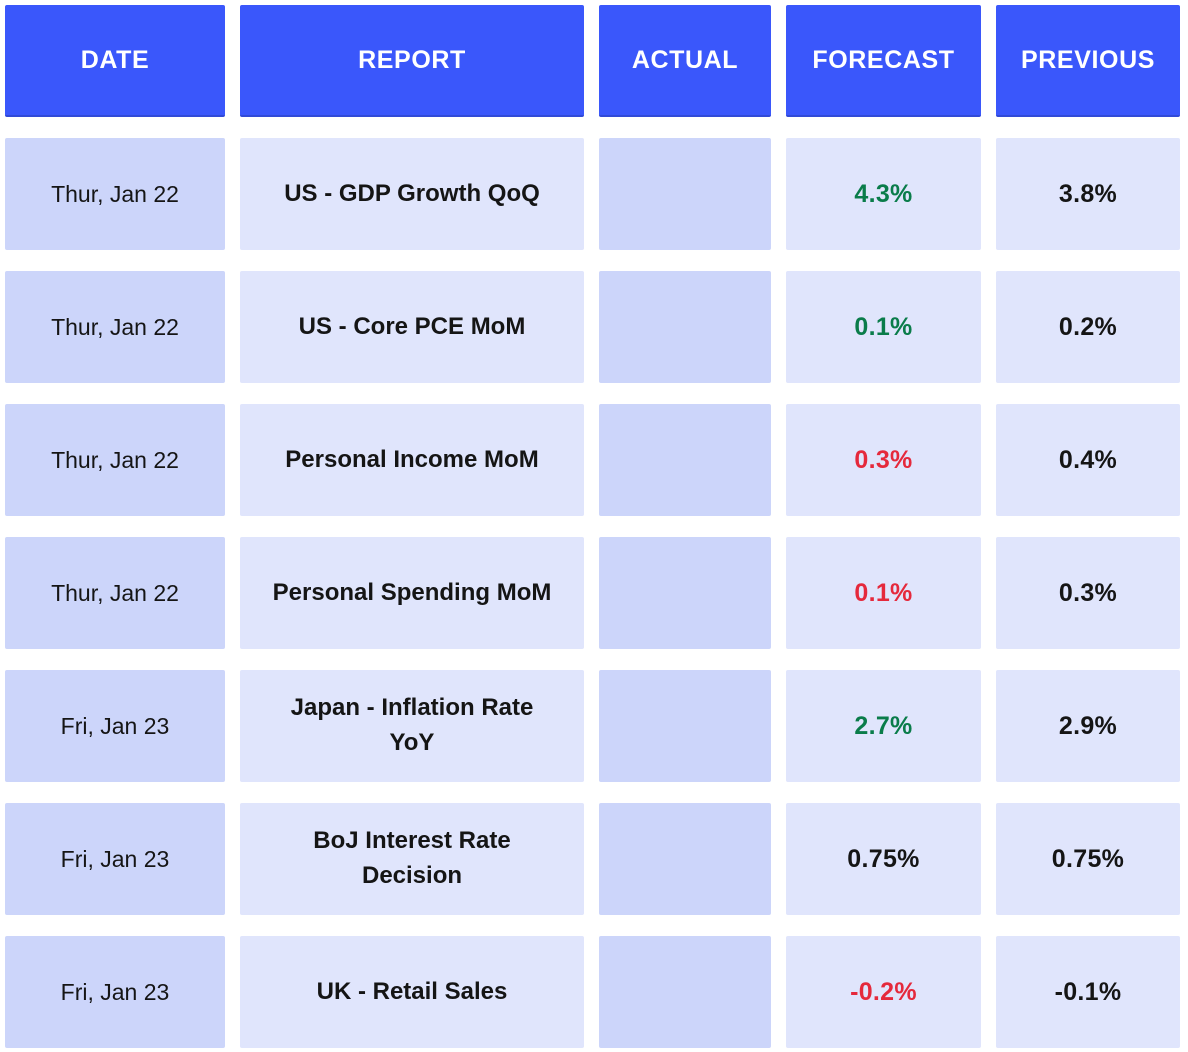 The height and width of the screenshot is (1052, 1188). Describe the element at coordinates (1088, 61) in the screenshot. I see `column-header-previous: PREVIOUS` at that location.